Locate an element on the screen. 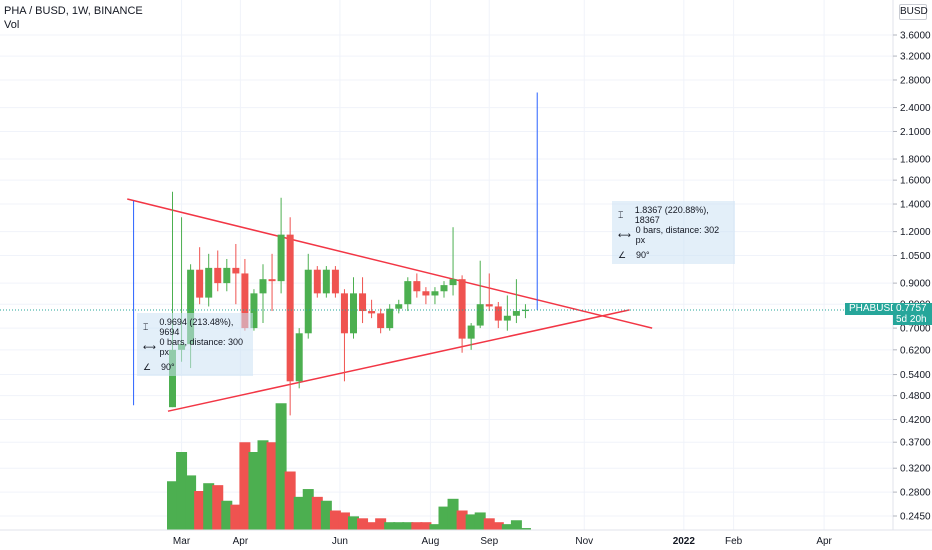 The width and height of the screenshot is (932, 550). price-tick-label: 0.3200 is located at coordinates (915, 469).